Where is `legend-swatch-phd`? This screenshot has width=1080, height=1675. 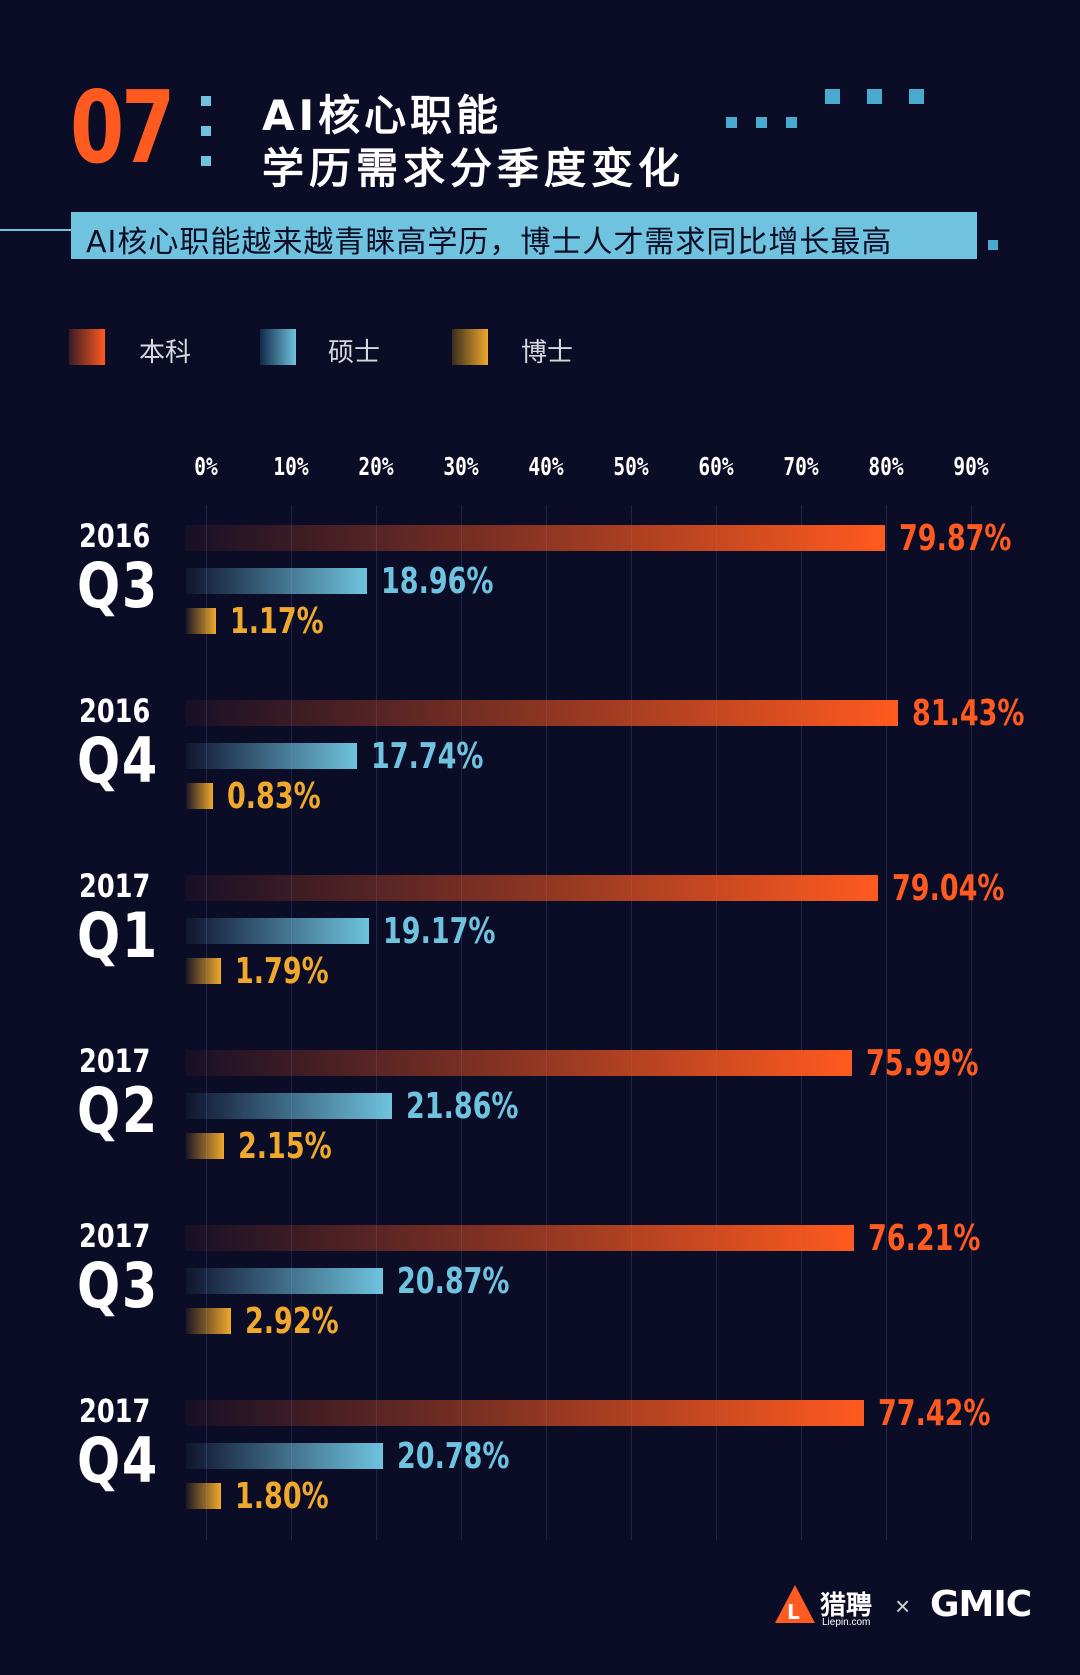
legend-swatch-phd is located at coordinates (470, 347).